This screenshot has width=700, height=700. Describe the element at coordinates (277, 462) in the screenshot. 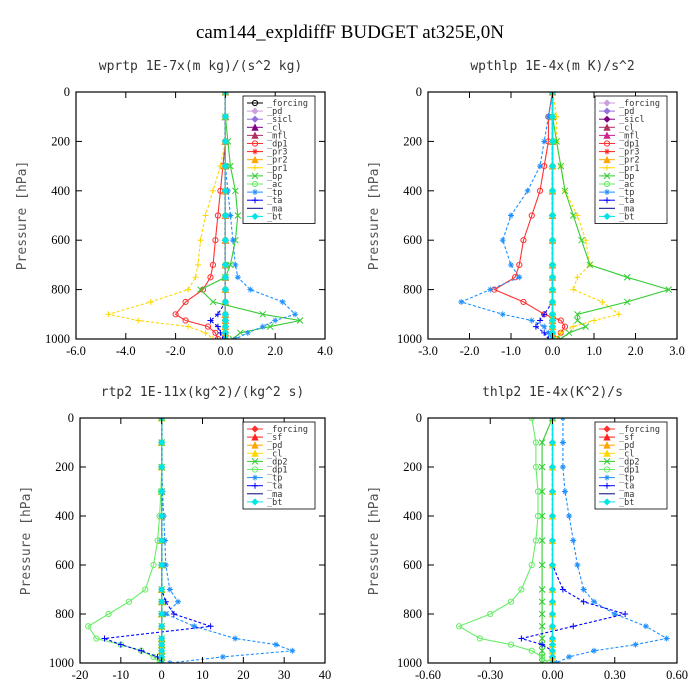

I see `legend-label: _dp2` at that location.